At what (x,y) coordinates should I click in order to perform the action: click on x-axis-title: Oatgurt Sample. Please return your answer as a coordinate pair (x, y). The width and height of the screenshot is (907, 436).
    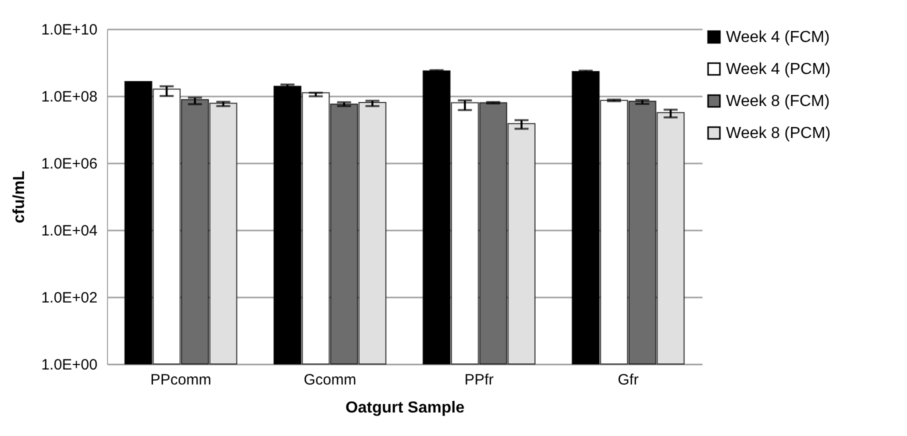
    Looking at the image, I should click on (405, 408).